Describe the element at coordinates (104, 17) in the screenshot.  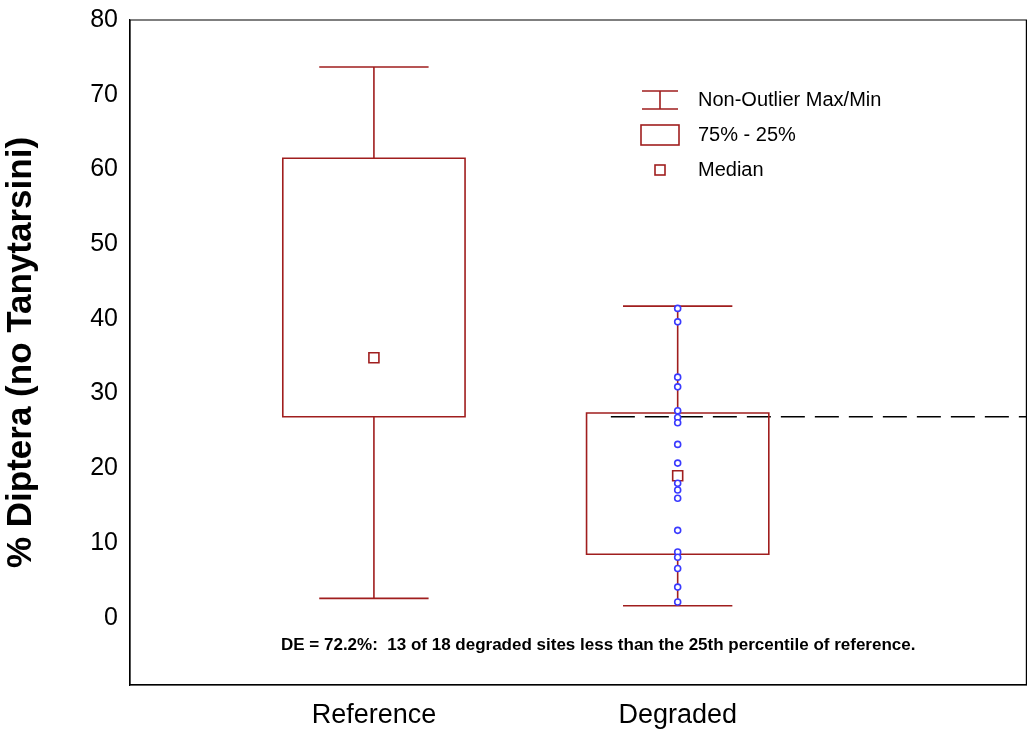
I see `y-tick-label: 80` at that location.